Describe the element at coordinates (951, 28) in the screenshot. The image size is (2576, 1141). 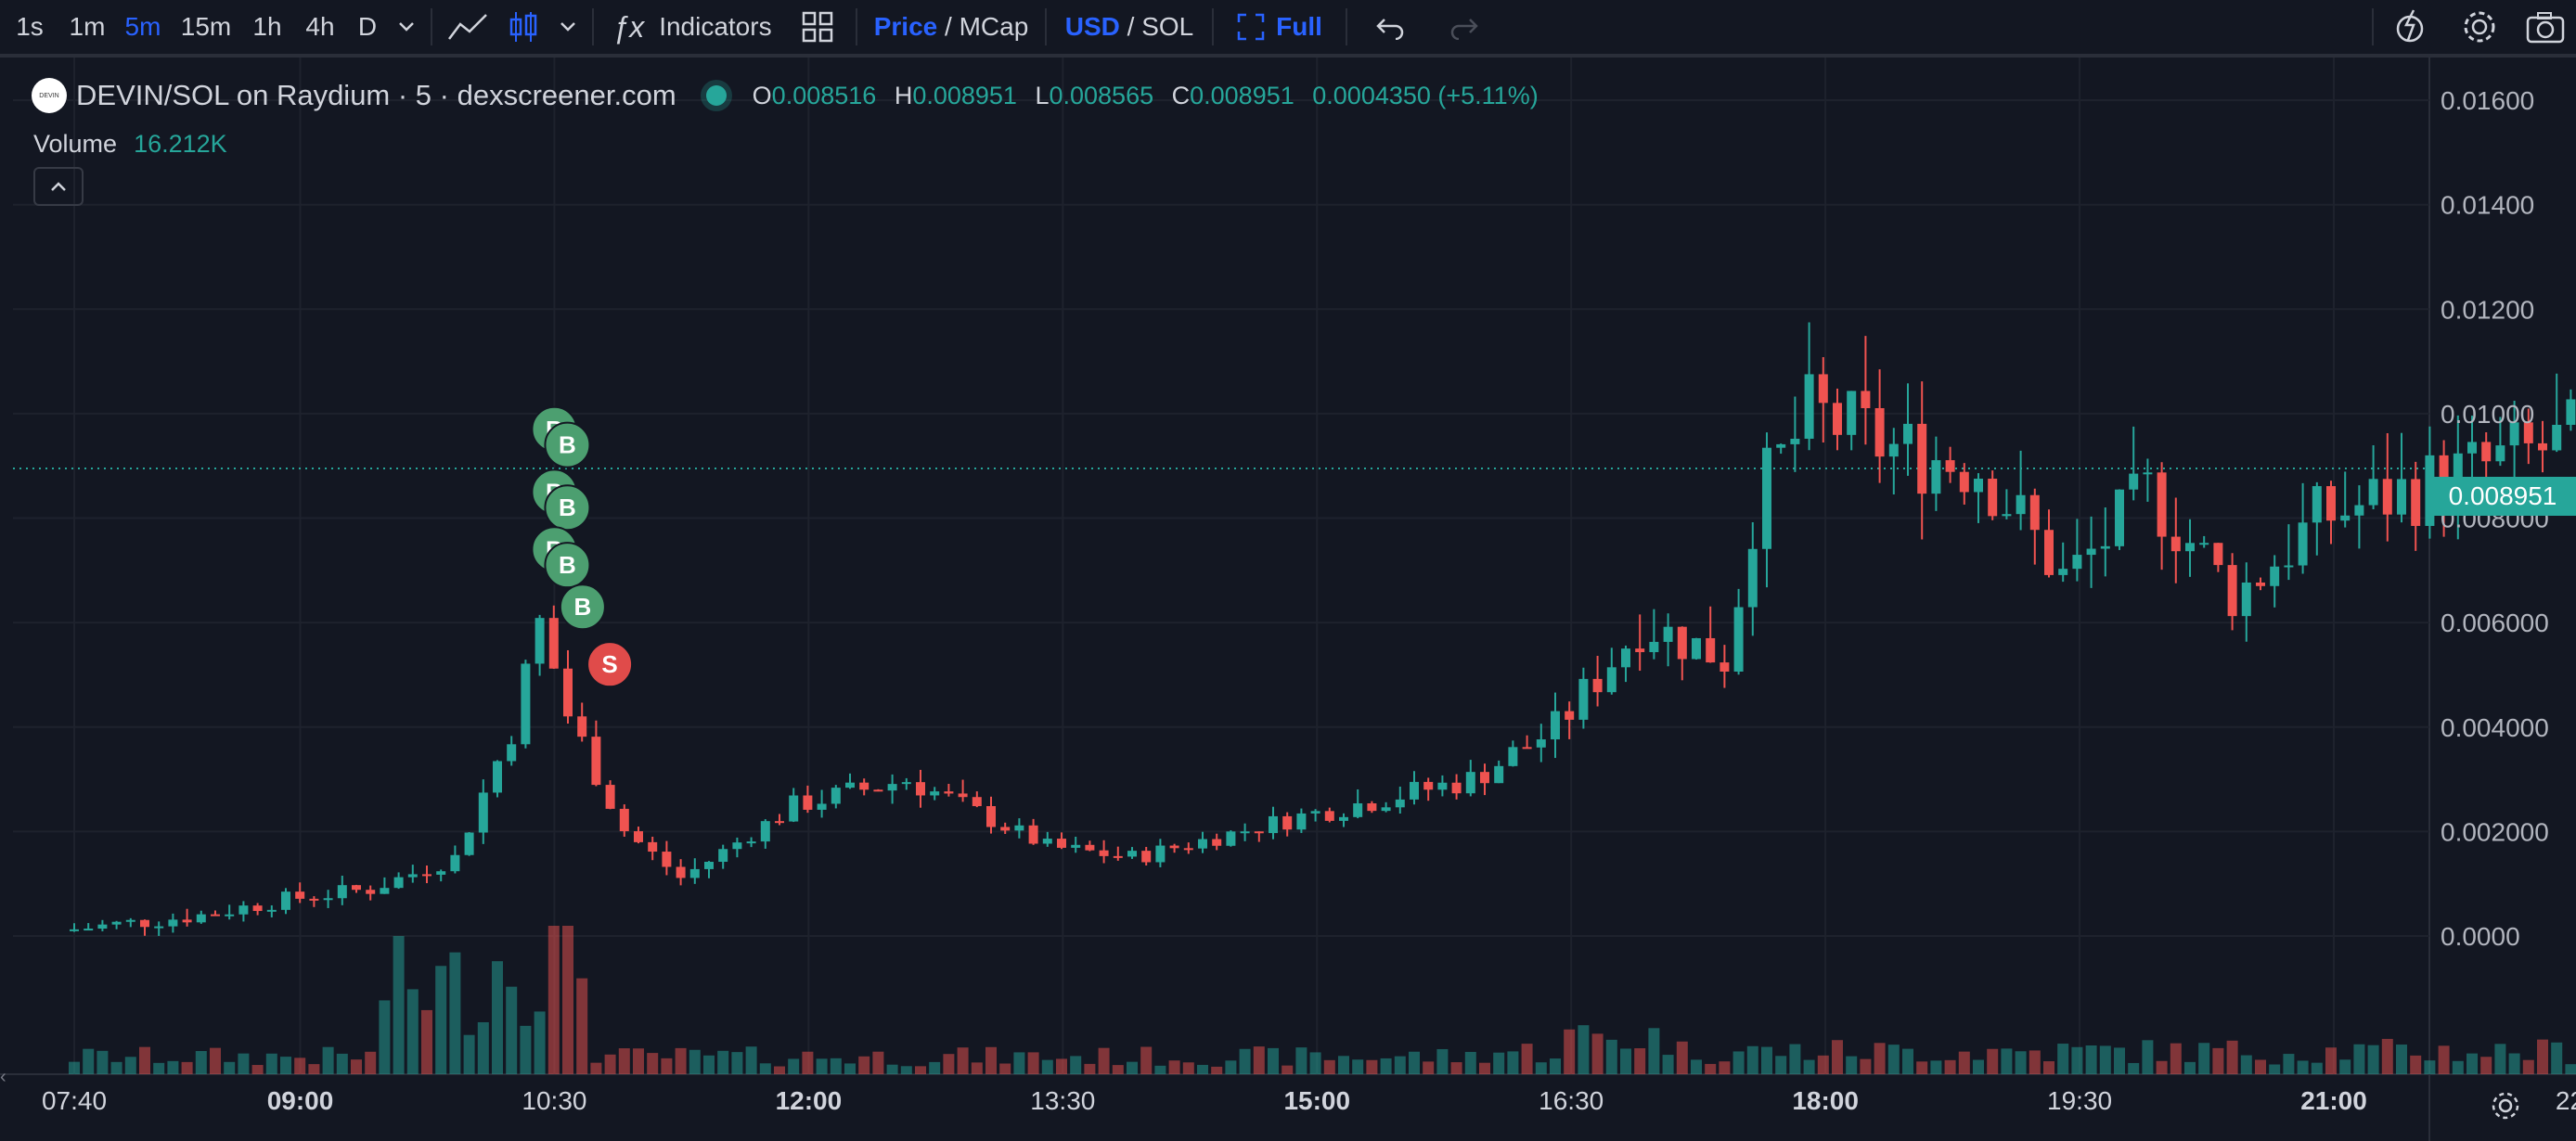
I see `price-mcap-toggle: Price / MCap` at that location.